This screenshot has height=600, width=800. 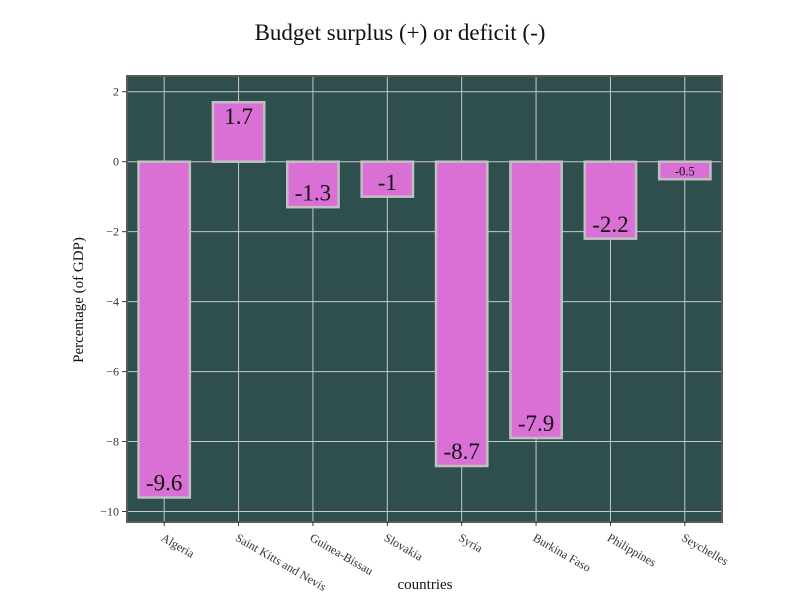 I want to click on y-tick-label: −6, so click(x=112, y=372).